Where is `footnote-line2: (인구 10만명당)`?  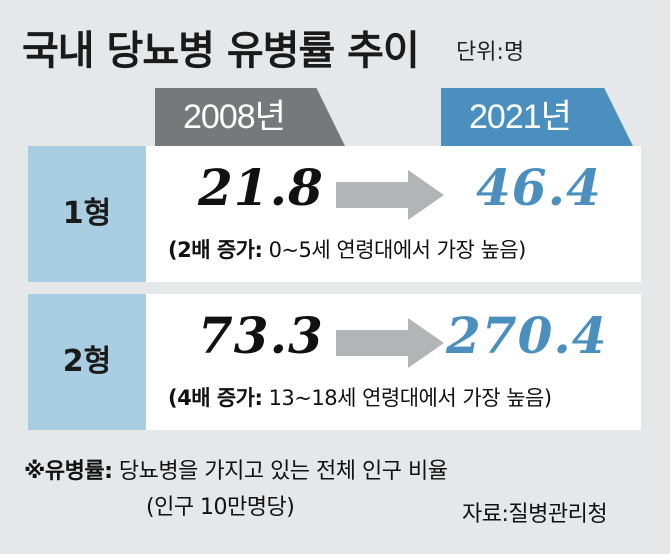
footnote-line2: (인구 10만명당) is located at coordinates (220, 507).